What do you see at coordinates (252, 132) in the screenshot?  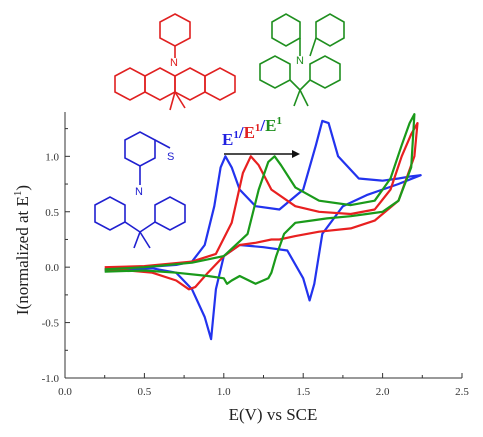 I see `svg-text: E1/E1/E1` at bounding box center [252, 132].